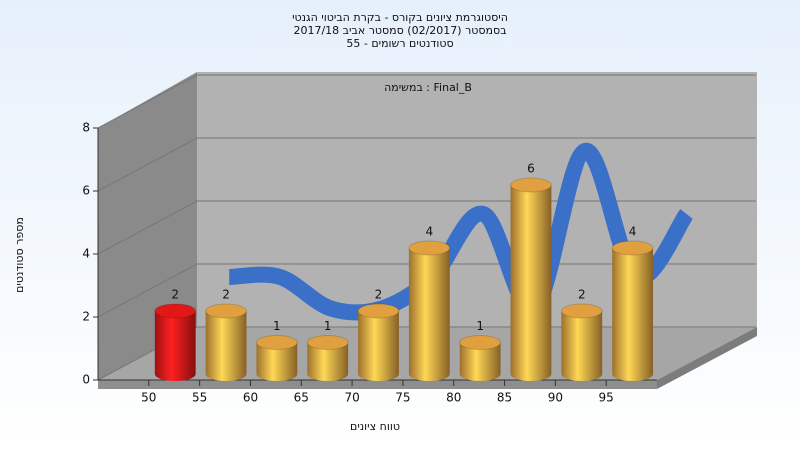 This screenshot has height=450, width=800. I want to click on y-tick-label: 2, so click(86, 317).